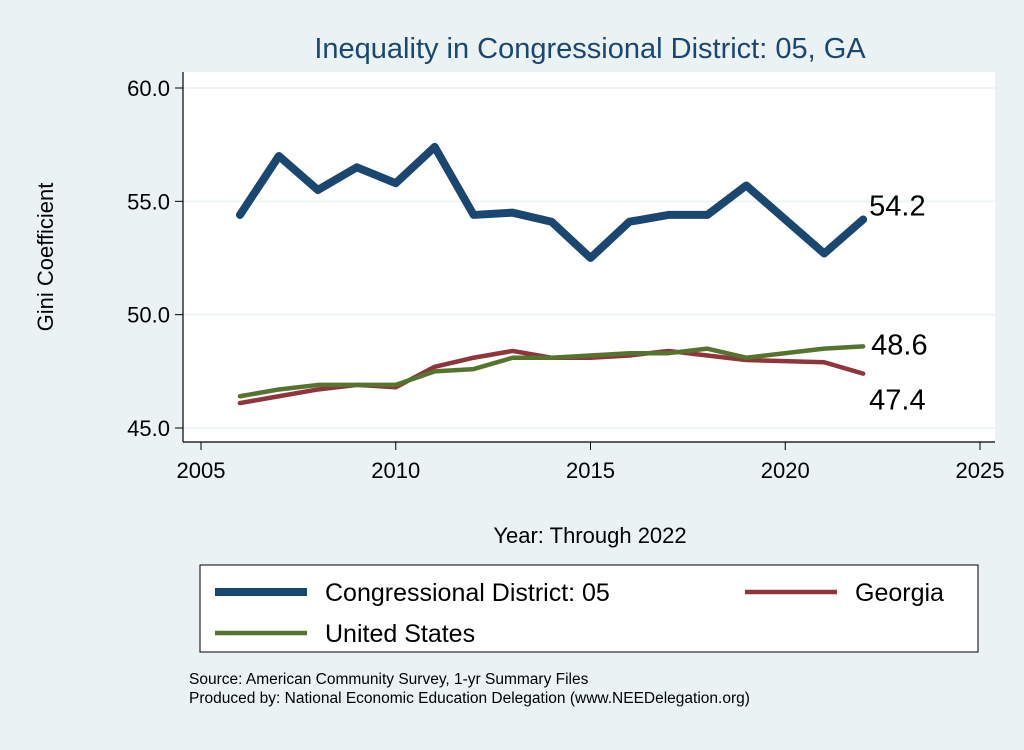 This screenshot has width=1024, height=750. I want to click on end-value-label: 48.6, so click(899, 345).